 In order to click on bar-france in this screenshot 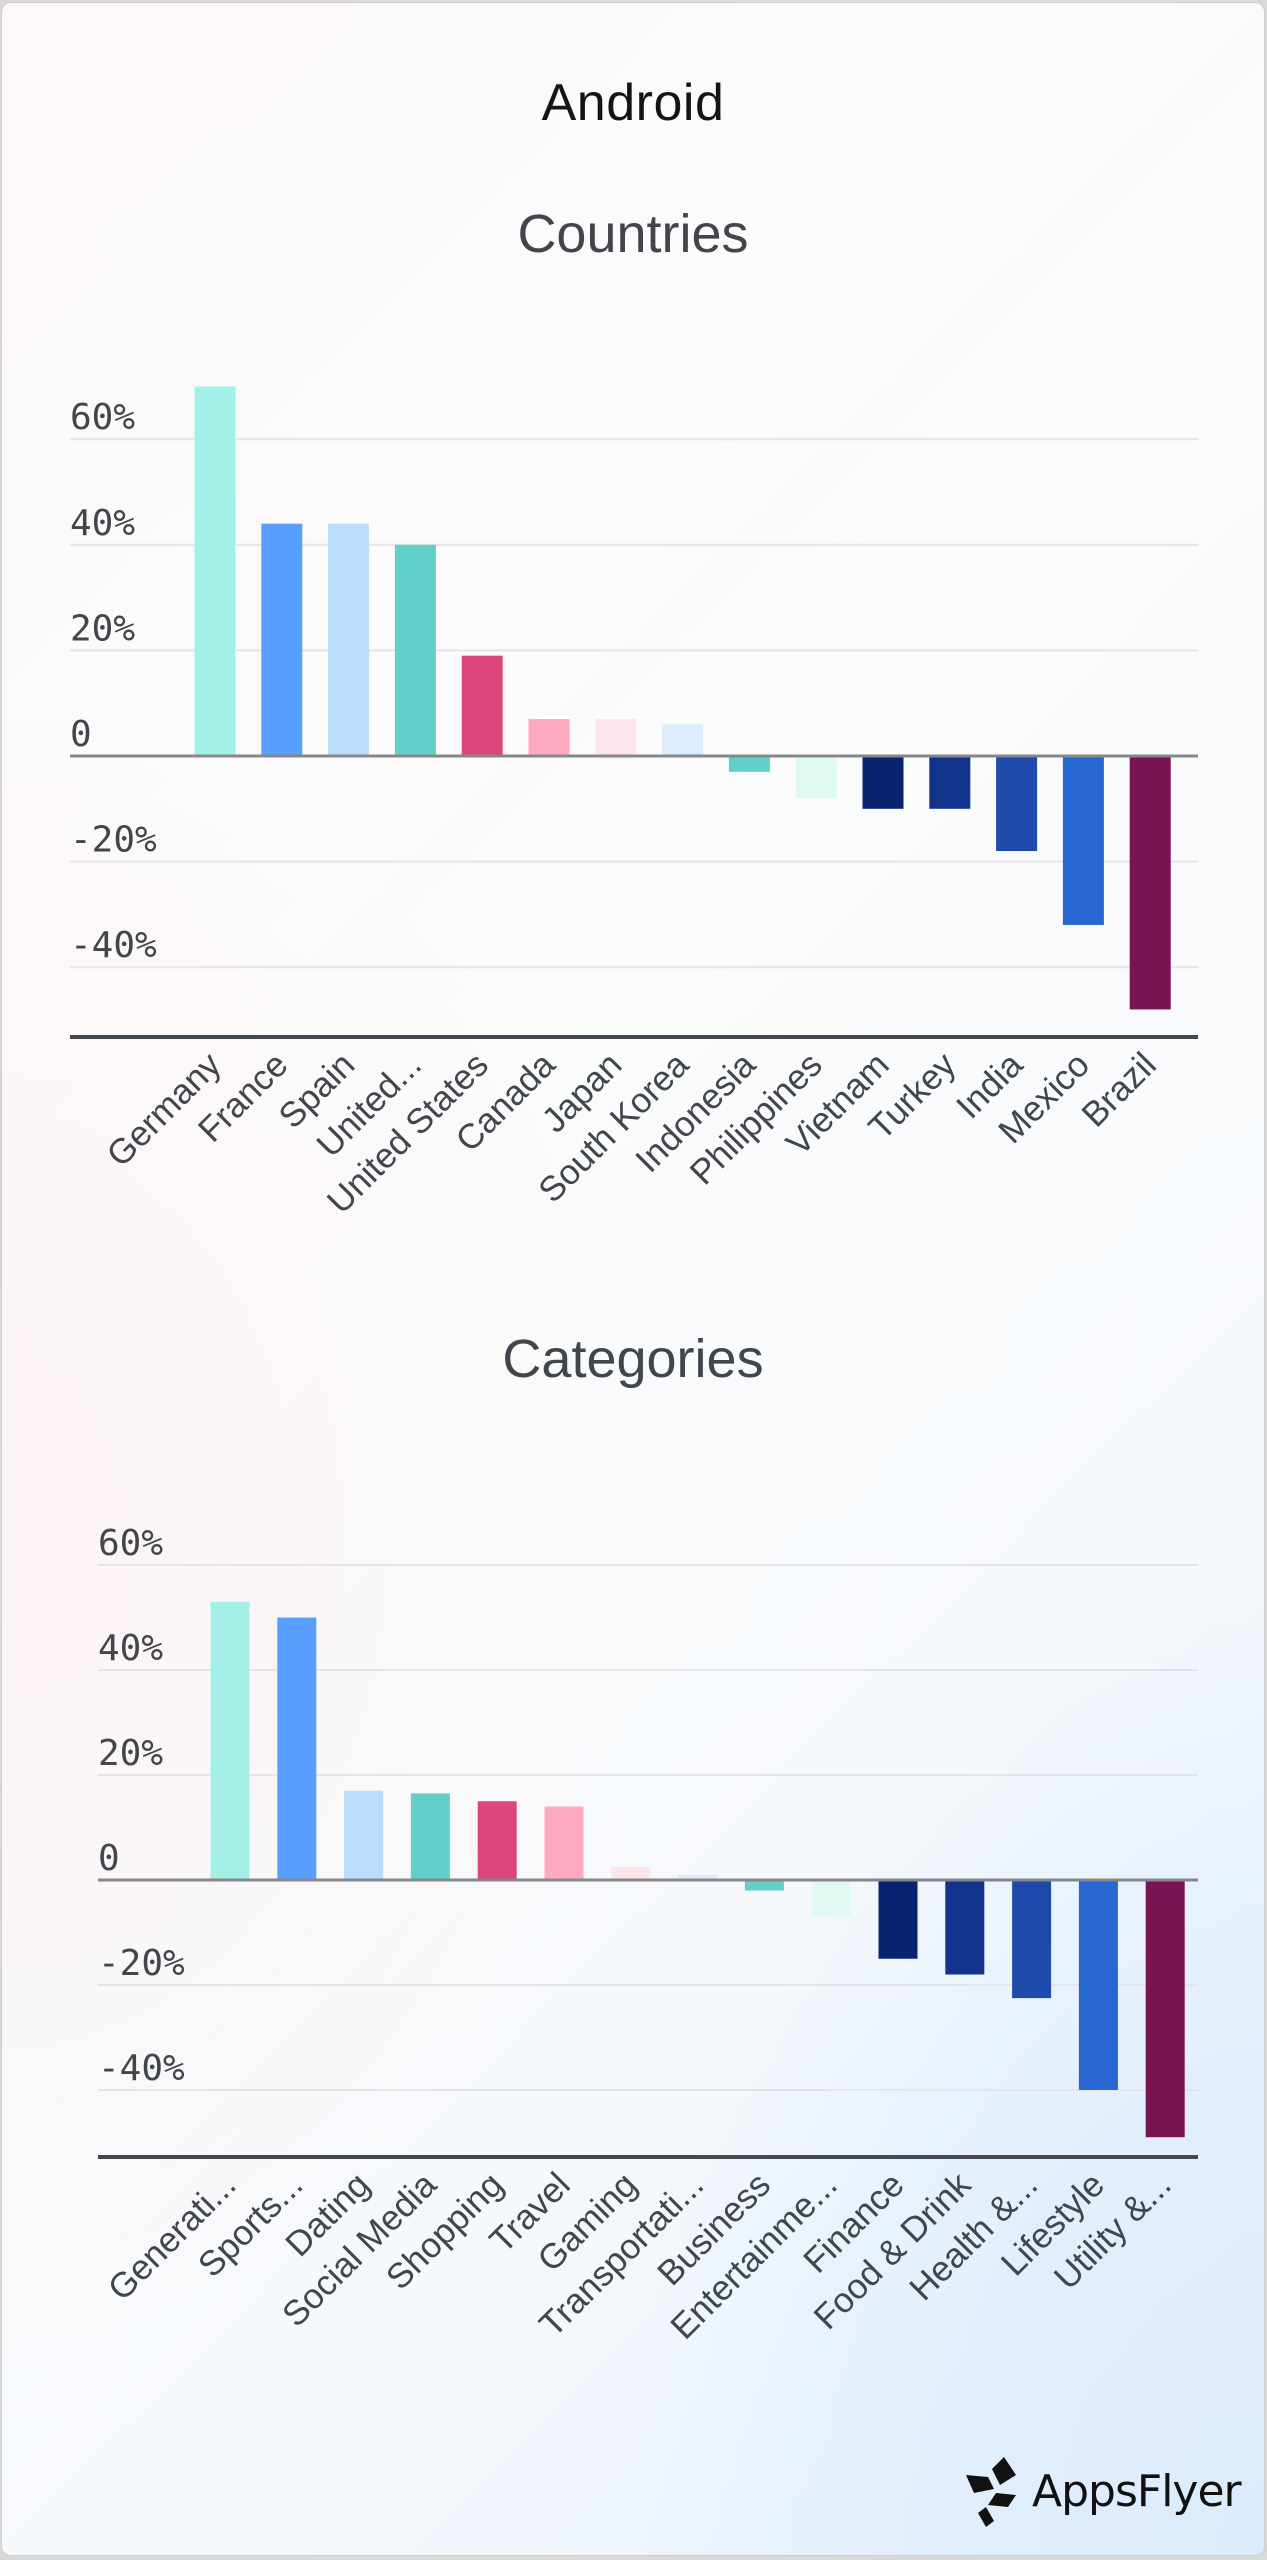, I will do `click(282, 639)`.